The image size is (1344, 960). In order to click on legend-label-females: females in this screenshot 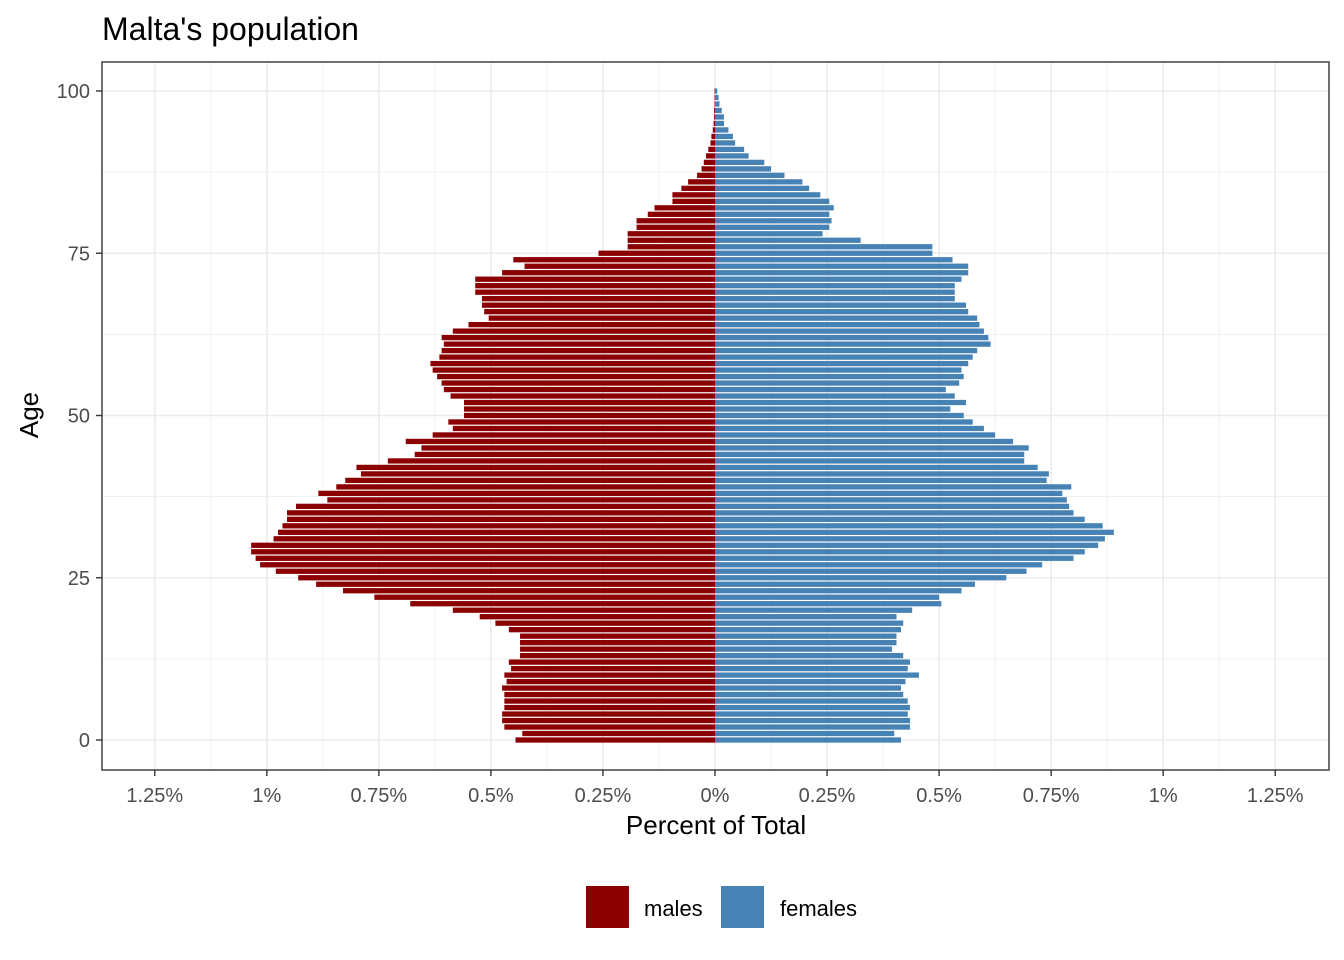, I will do `click(818, 908)`.